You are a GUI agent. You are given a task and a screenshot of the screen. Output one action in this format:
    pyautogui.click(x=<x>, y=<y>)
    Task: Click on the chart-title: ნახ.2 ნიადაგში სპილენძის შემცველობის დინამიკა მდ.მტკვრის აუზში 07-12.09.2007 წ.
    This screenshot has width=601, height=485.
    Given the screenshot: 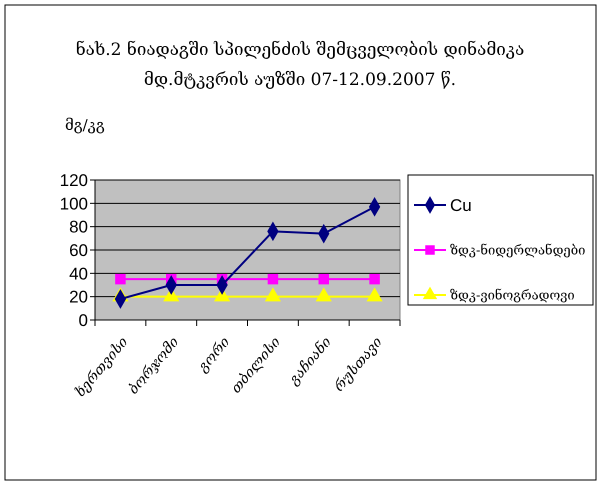 What is the action you would take?
    pyautogui.click(x=300, y=65)
    